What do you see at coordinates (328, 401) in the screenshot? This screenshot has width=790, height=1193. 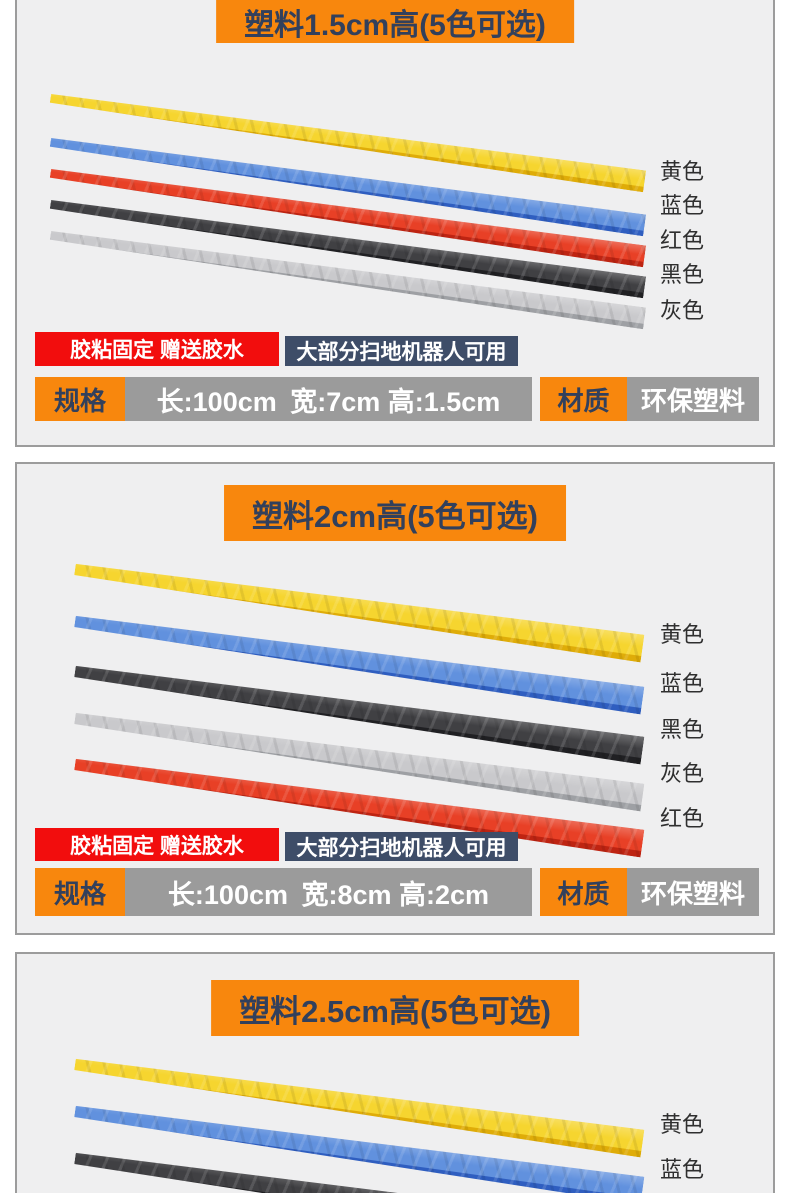 I see `spec-value: 长:100cm 宽:7cm 高:1.5cm` at bounding box center [328, 401].